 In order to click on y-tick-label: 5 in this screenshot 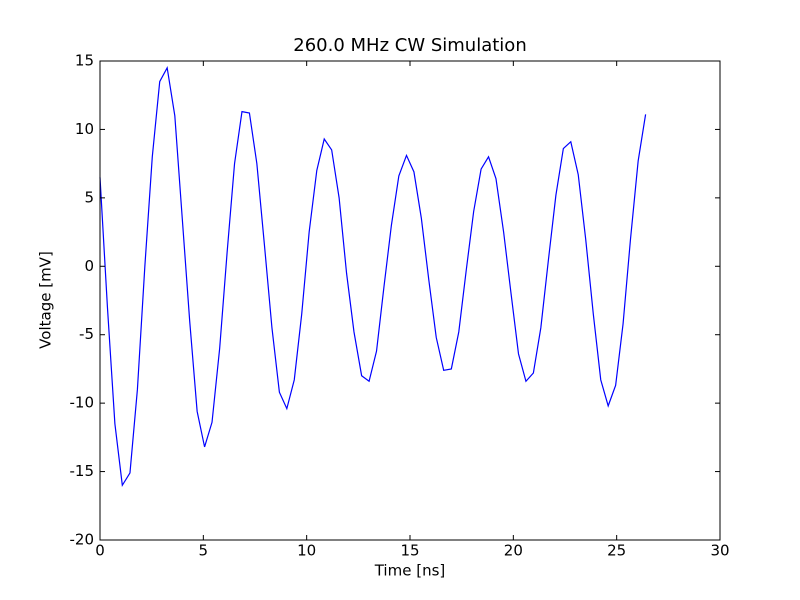, I will do `click(89, 197)`.